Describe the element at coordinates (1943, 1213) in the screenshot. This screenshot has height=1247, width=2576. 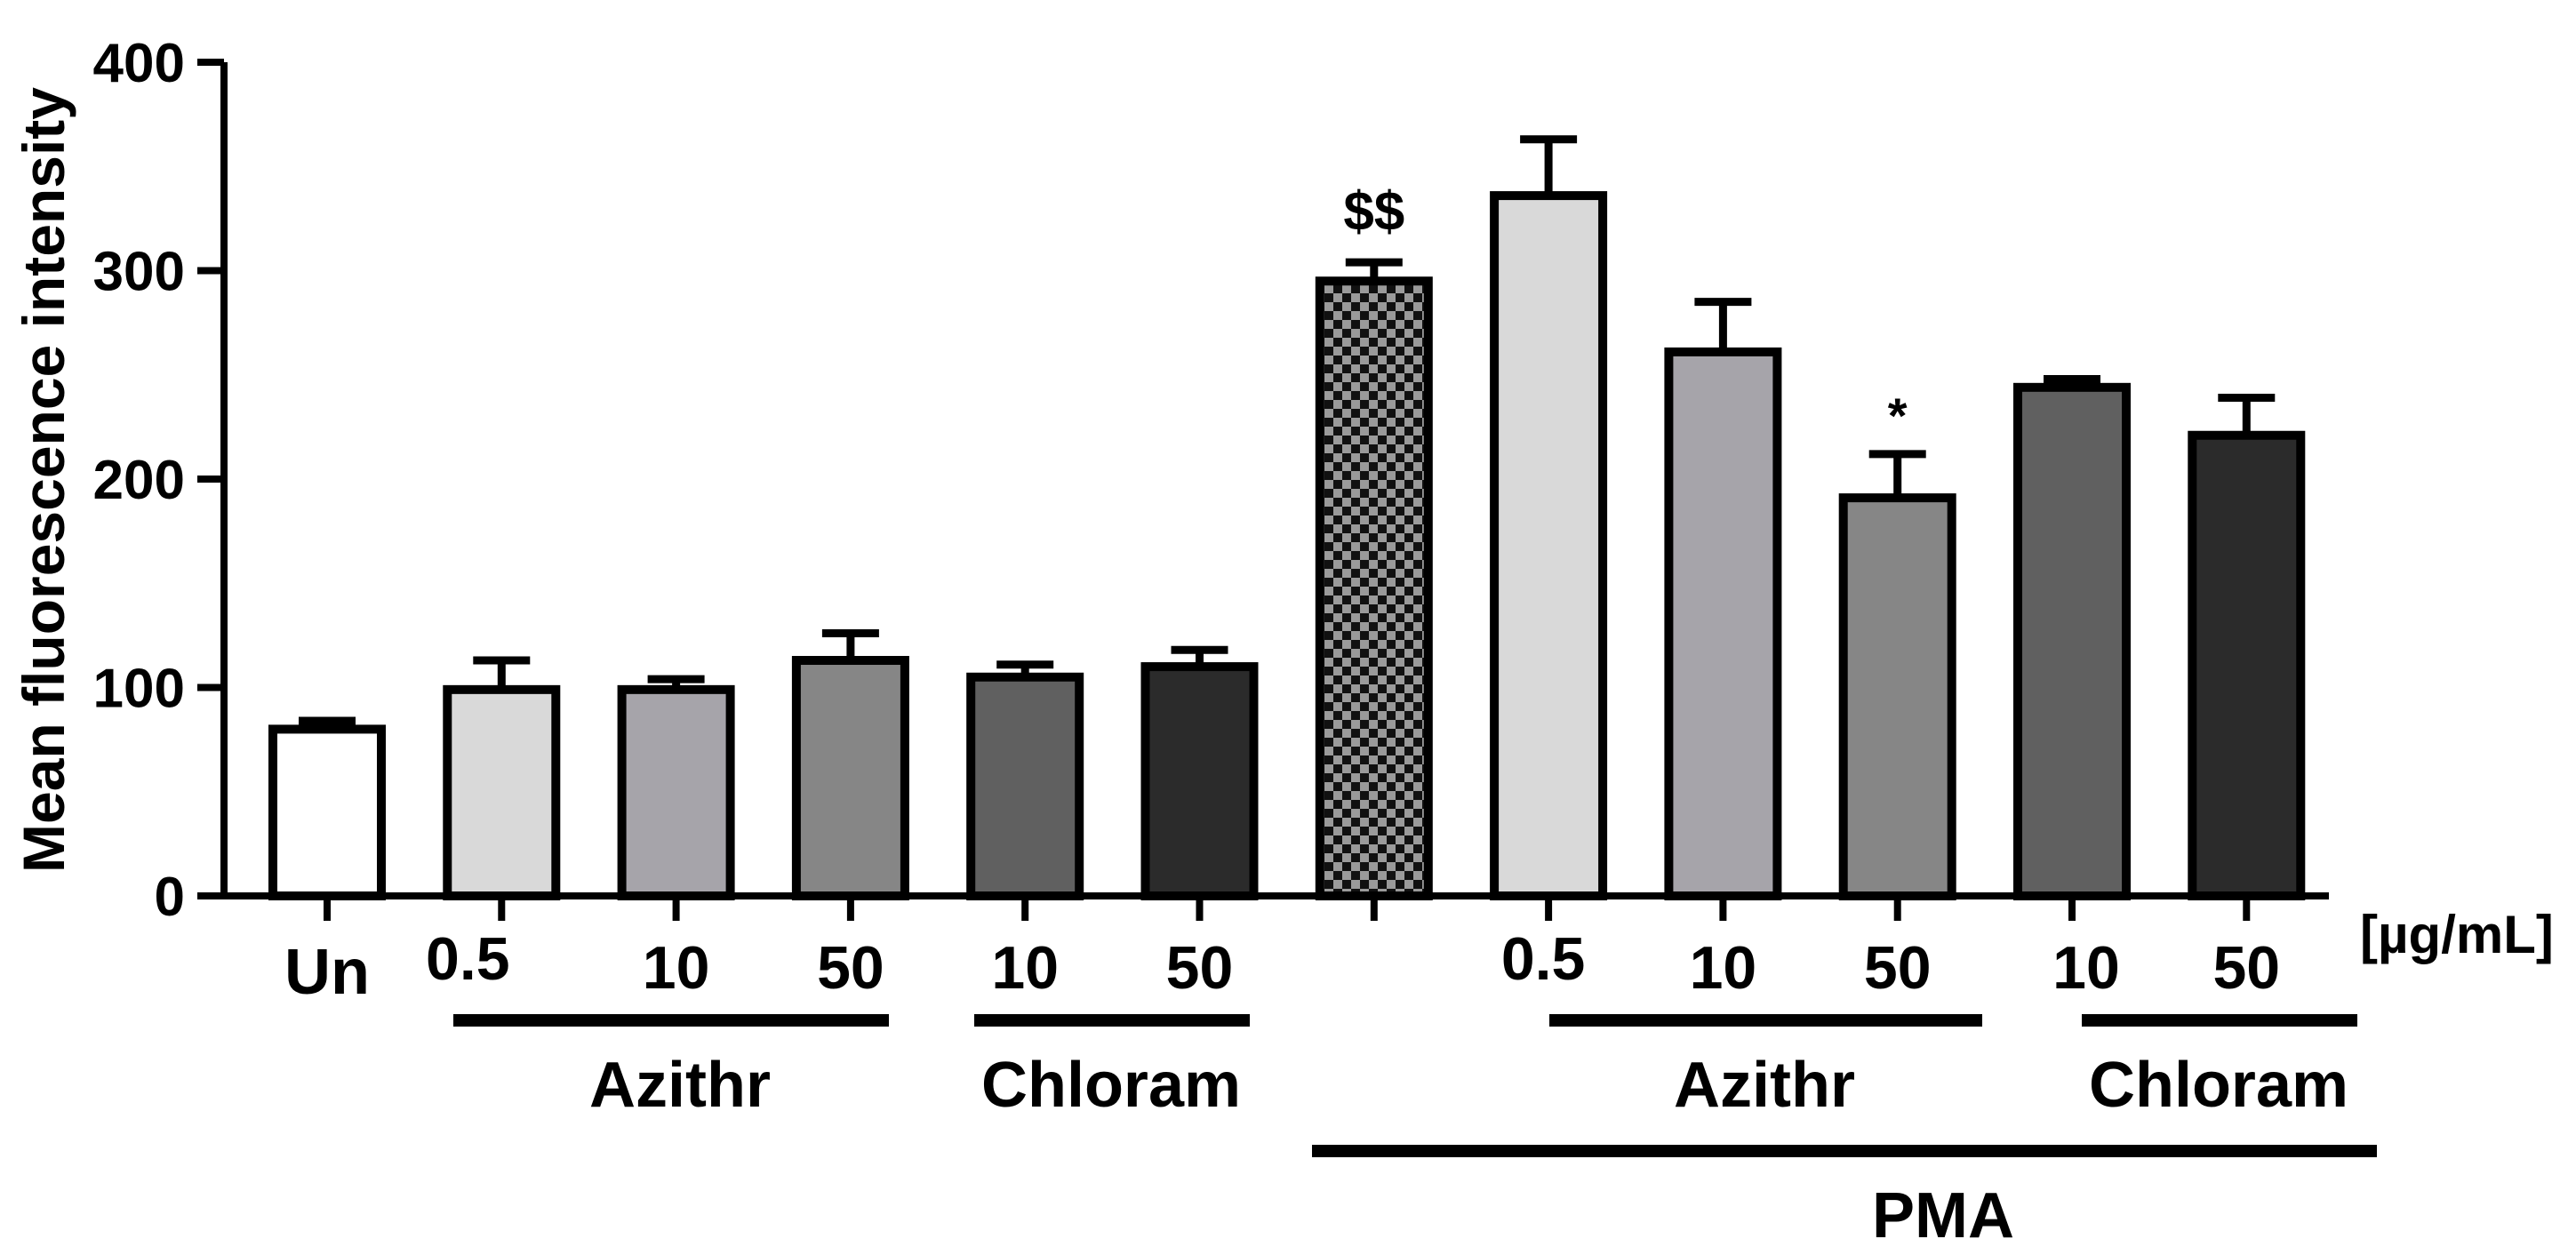
I see `group-label: PMA` at that location.